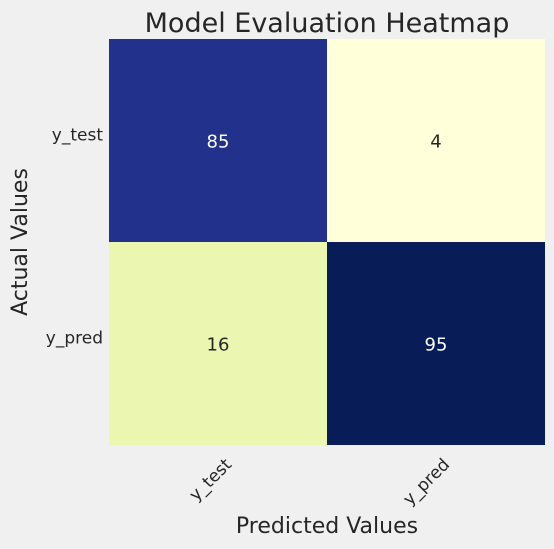 This screenshot has width=554, height=549. What do you see at coordinates (20, 242) in the screenshot?
I see `y-axis-label: Actual Values` at bounding box center [20, 242].